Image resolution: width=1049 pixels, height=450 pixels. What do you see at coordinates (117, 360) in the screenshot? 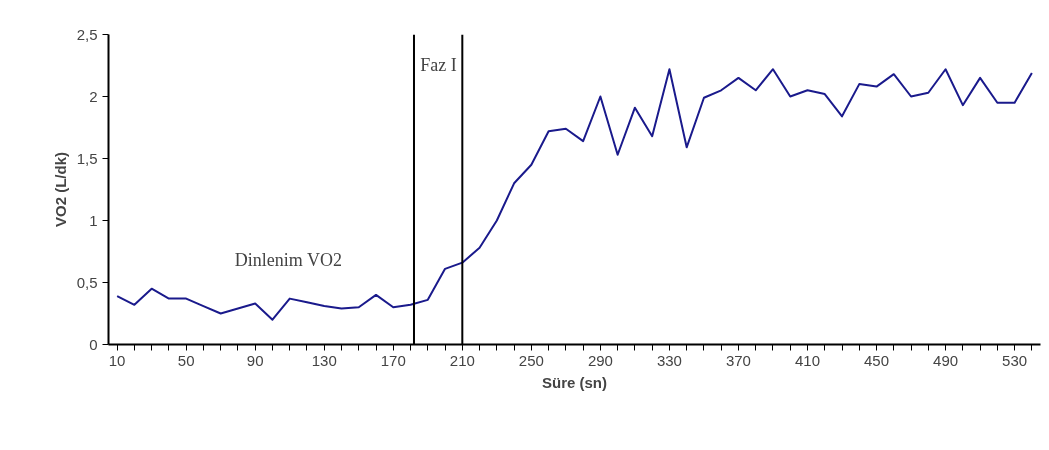
I see `x-tick-label: 10` at bounding box center [117, 360].